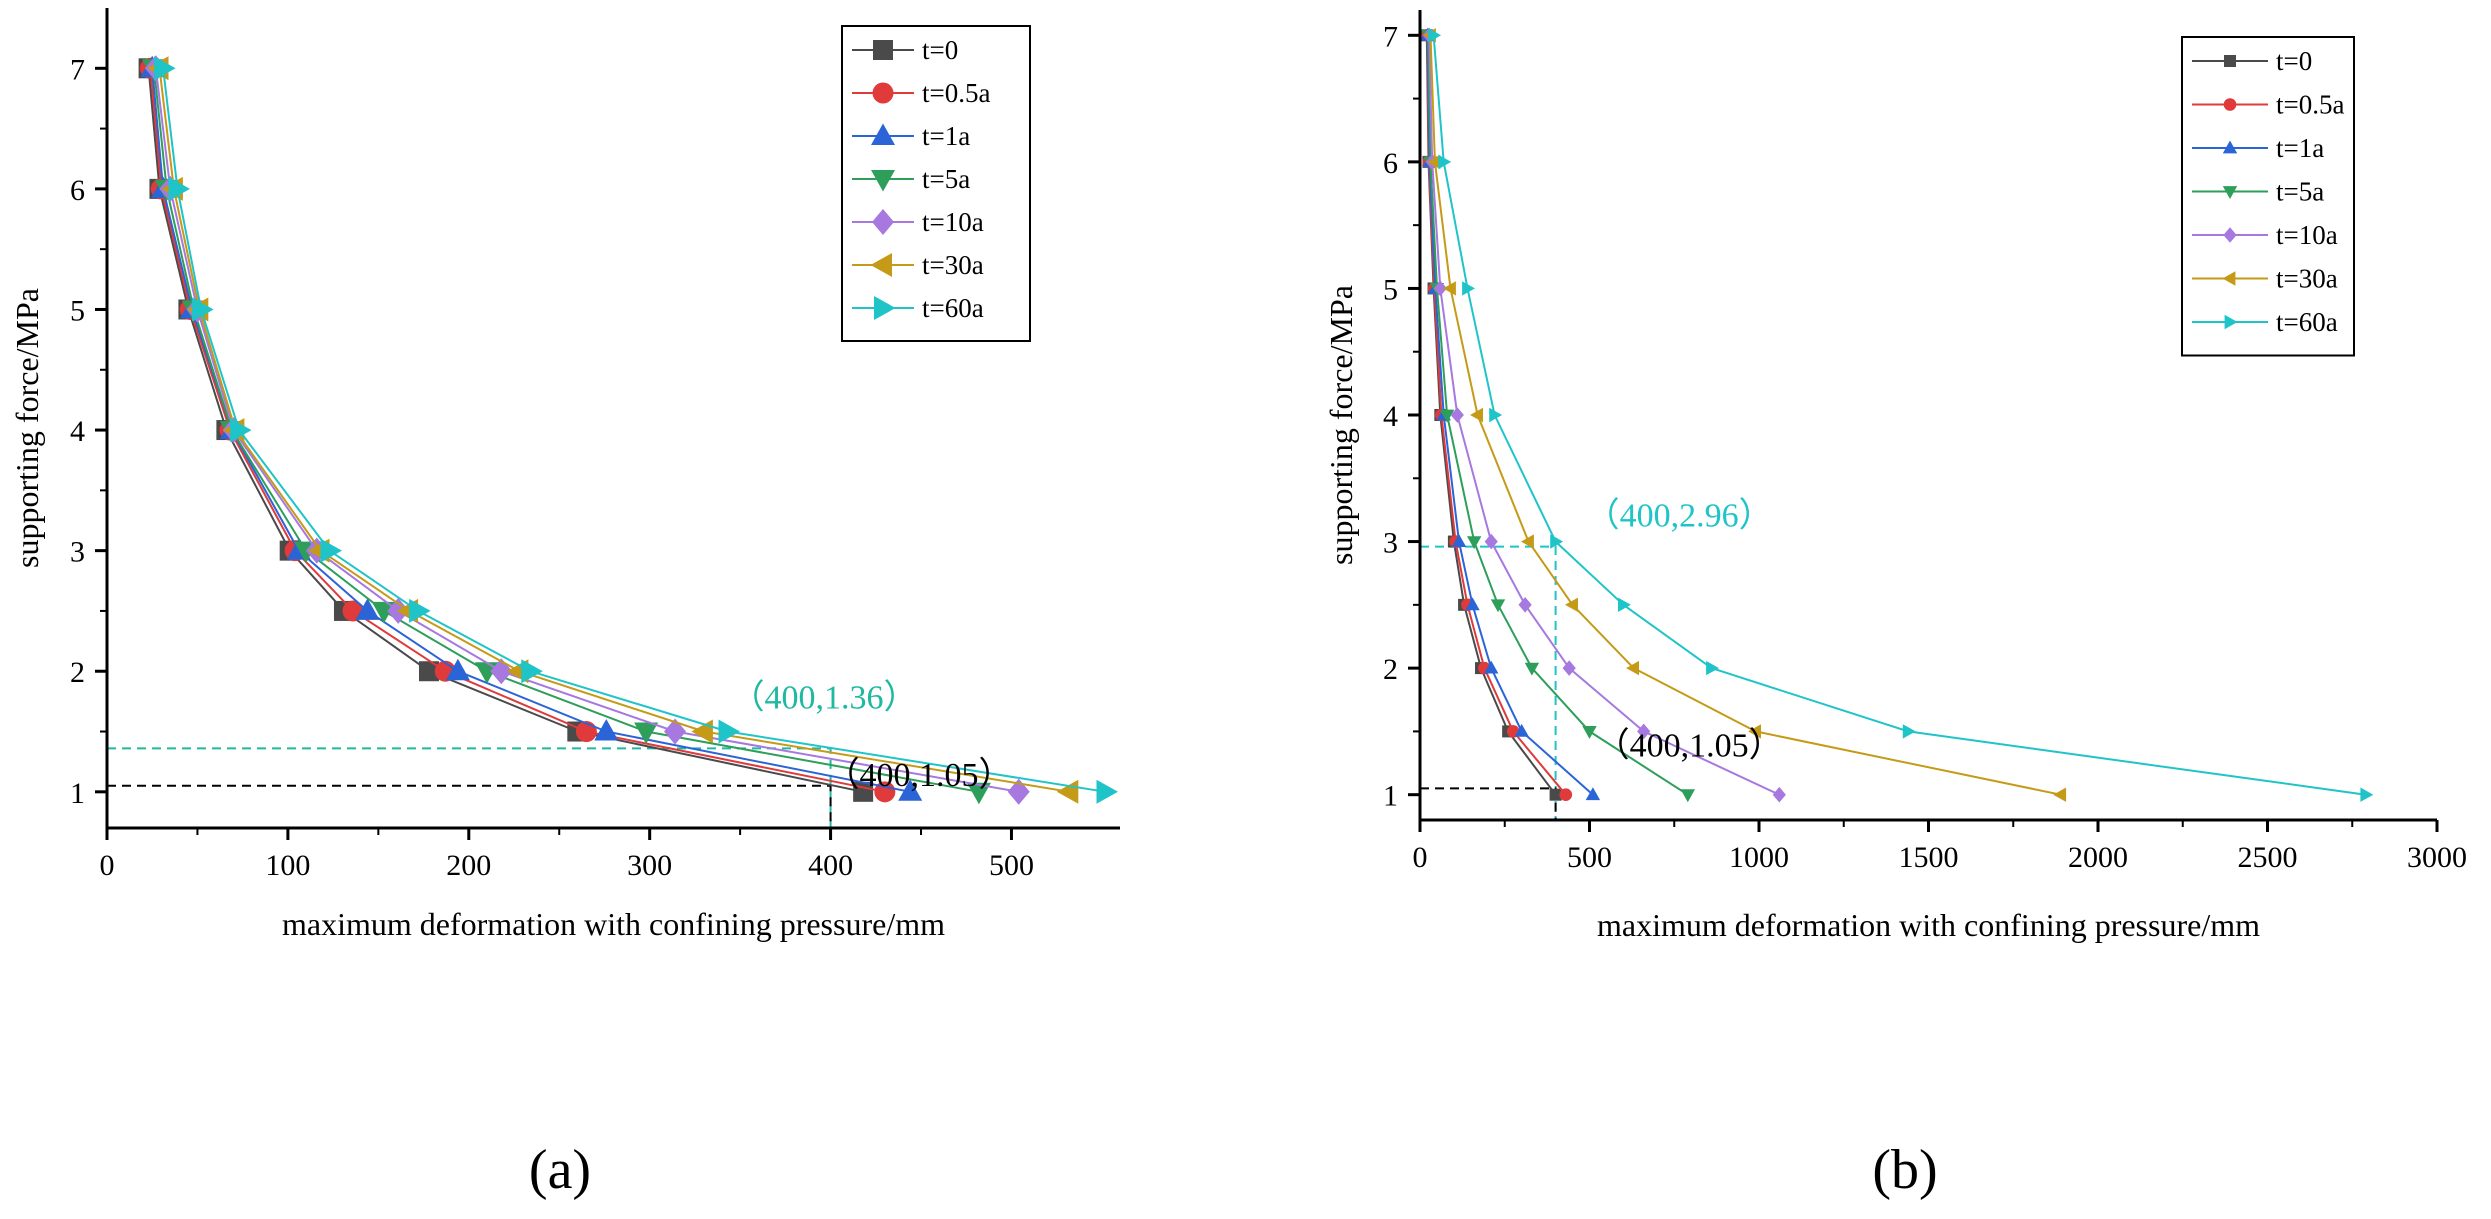  Describe the element at coordinates (649, 865) in the screenshot. I see `x-tick-label: 300` at that location.